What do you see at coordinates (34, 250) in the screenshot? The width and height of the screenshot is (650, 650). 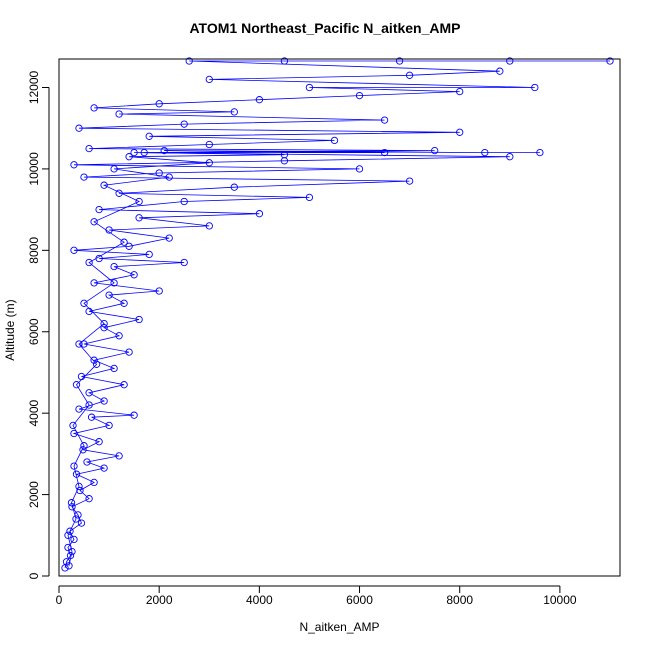 I see `y-tick-label: 8000` at bounding box center [34, 250].